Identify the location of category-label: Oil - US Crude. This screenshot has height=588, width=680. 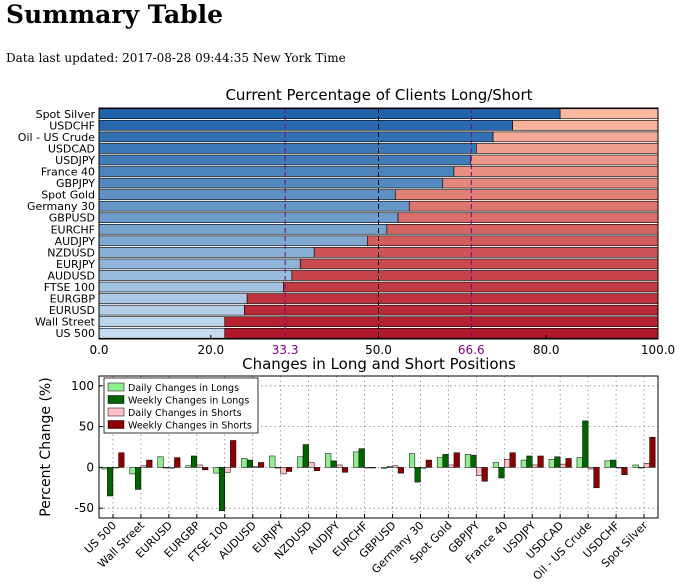
(56, 137).